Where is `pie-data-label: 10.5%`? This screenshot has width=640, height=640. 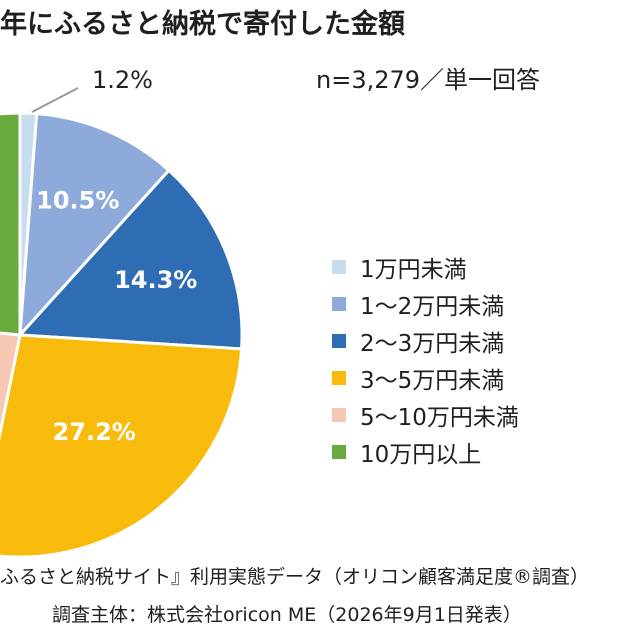
pie-data-label: 10.5% is located at coordinates (77, 200).